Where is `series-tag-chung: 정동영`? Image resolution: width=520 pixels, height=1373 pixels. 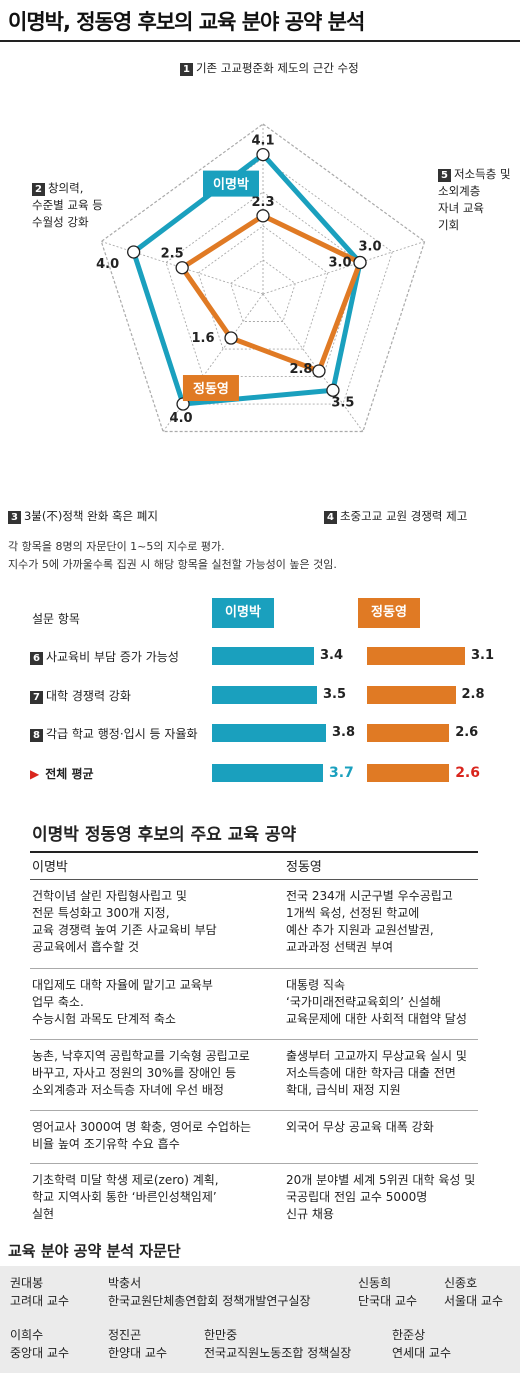
series-tag-chung: 정동영 is located at coordinates (389, 613).